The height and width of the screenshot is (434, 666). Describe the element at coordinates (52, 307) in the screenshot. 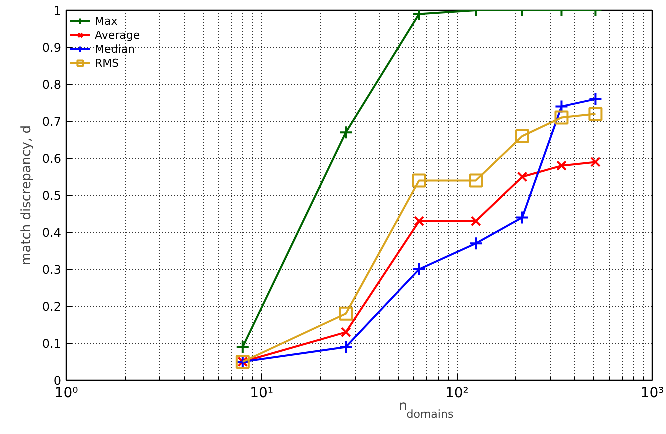

I see `y-tick-label: 0.2` at that location.